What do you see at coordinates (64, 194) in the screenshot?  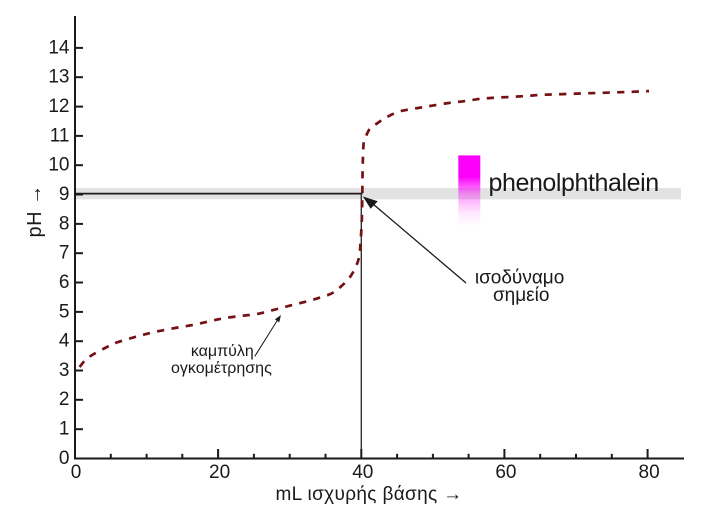 I see `svg-text: 9` at bounding box center [64, 194].